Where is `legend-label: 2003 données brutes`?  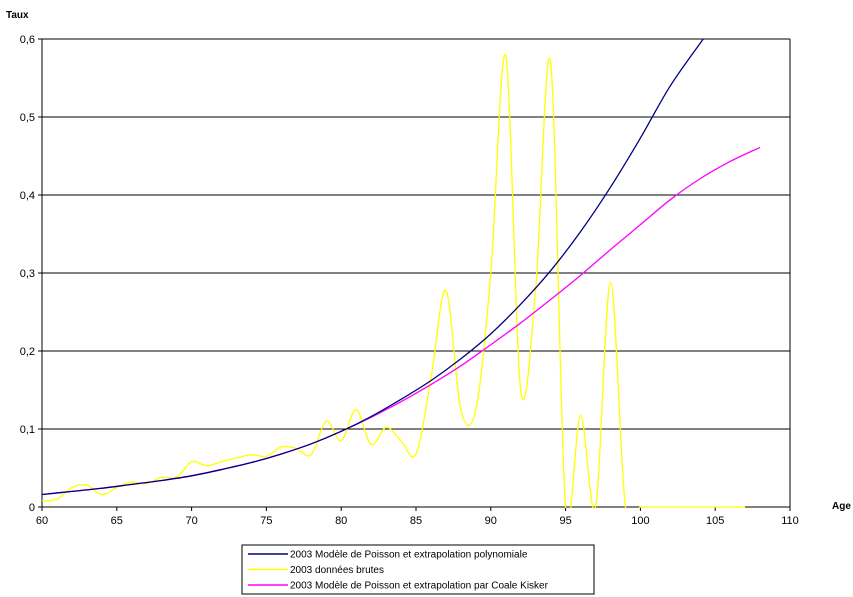 legend-label: 2003 données brutes is located at coordinates (337, 570).